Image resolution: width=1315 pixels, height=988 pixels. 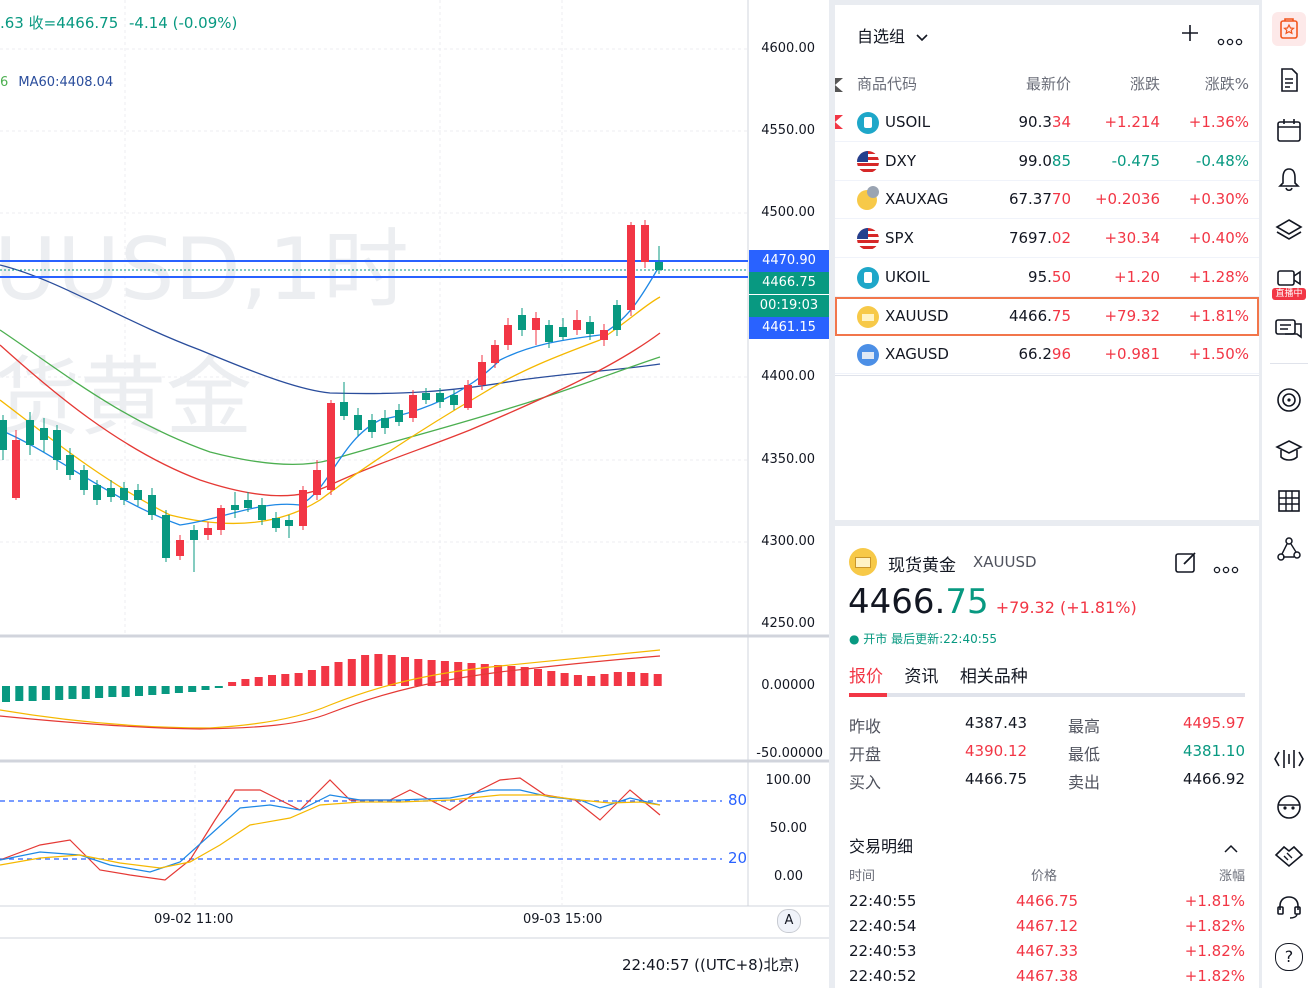 I want to click on watchlist-icon, so click(x=1289, y=29).